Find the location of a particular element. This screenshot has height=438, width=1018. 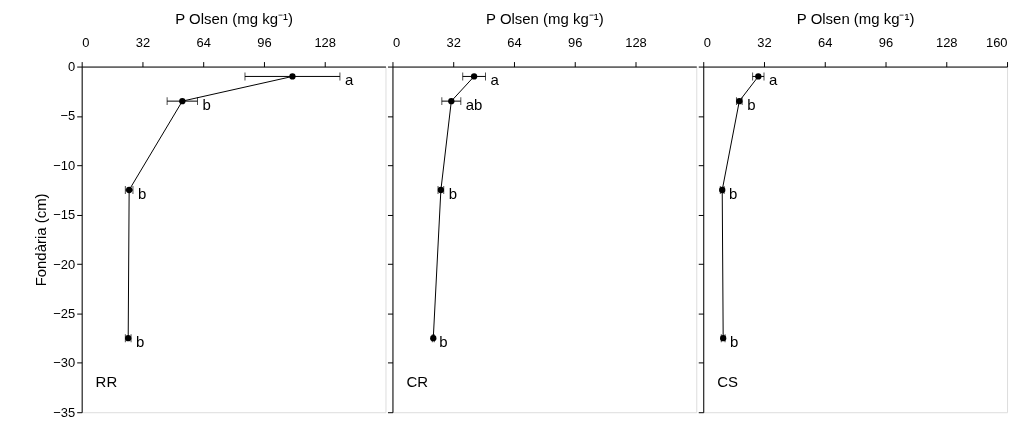

y-tick-label: −5 is located at coordinates (68, 116).